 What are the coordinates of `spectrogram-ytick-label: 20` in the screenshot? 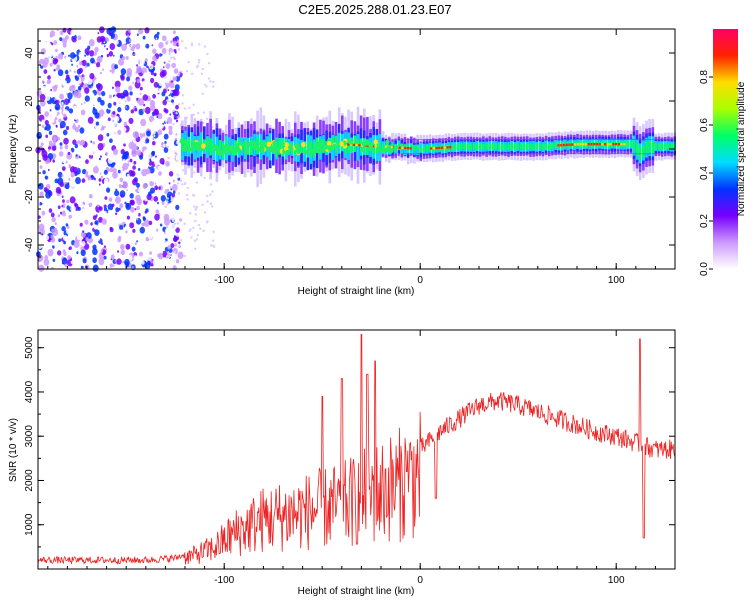 It's located at (29, 101).